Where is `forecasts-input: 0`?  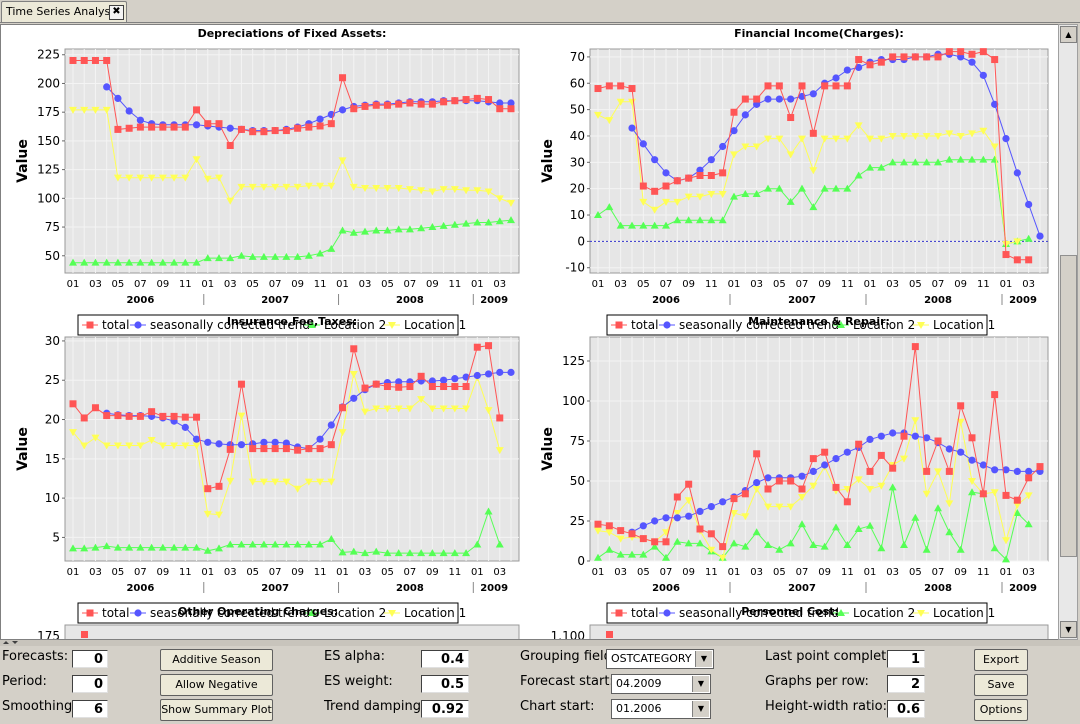 forecasts-input: 0 is located at coordinates (90, 659).